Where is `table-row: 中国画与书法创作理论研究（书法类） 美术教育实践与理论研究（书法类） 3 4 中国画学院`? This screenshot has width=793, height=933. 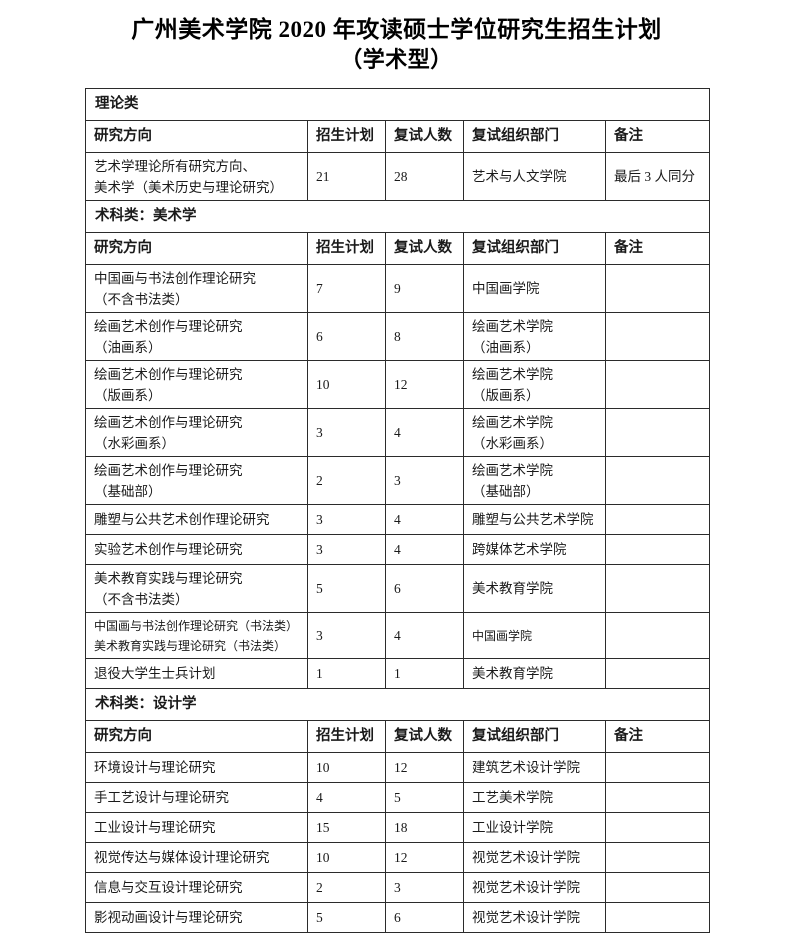
table-row: 中国画与书法创作理论研究（书法类） 美术教育实践与理论研究（书法类） 3 4 中国画学院 is located at coordinates (398, 635).